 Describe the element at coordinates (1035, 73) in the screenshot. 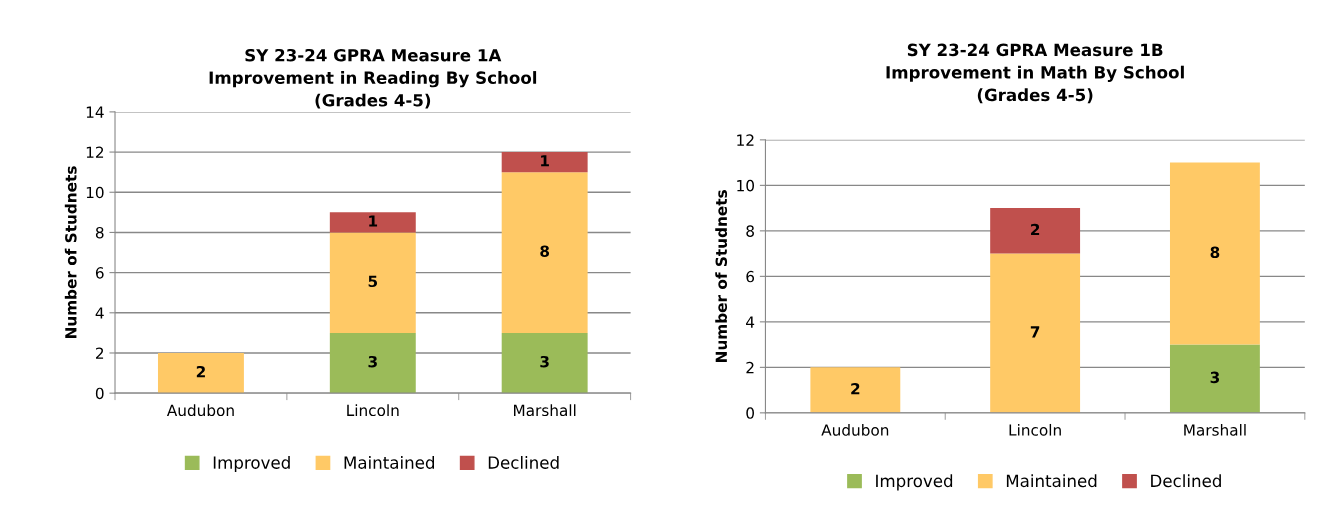

I see `chart-title: SY 23-24 GPRA Measure 1B Improvement in Math By School (Grades 4-5)` at that location.